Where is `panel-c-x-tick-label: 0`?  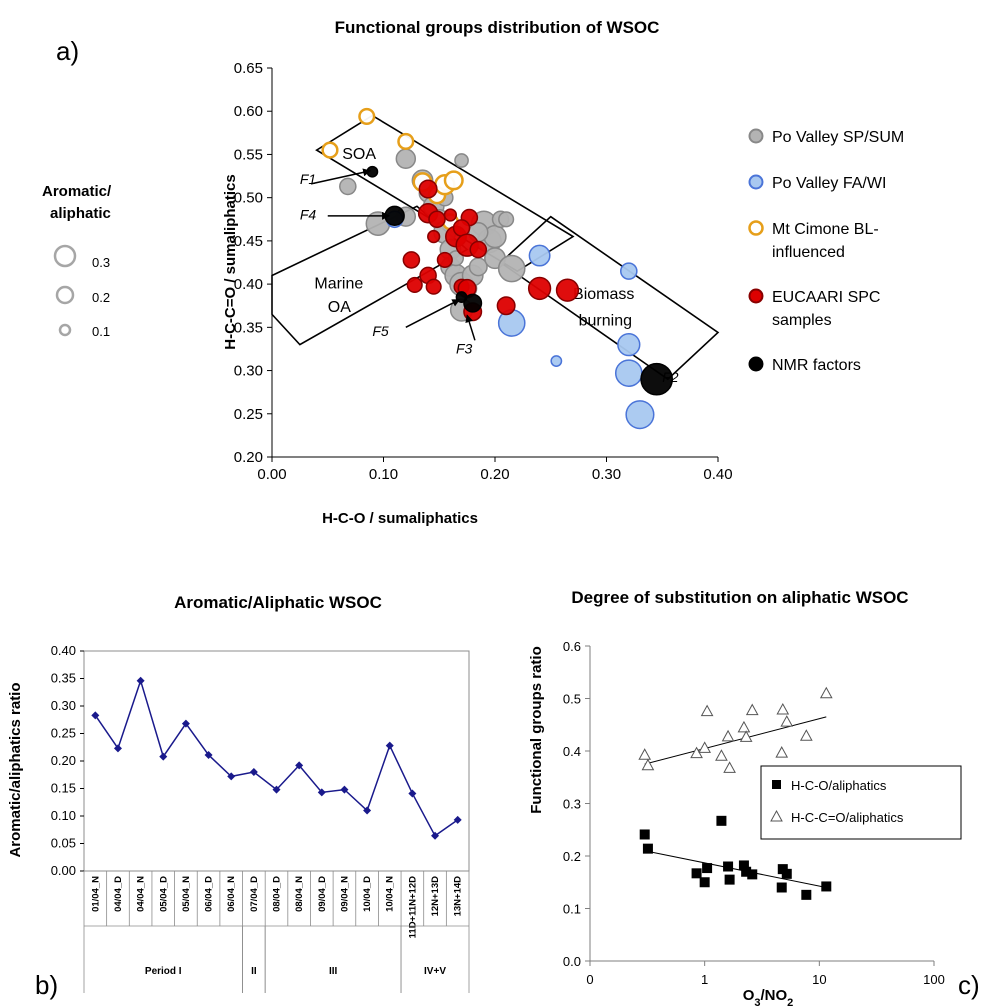 panel-c-x-tick-label: 0 is located at coordinates (589, 979).